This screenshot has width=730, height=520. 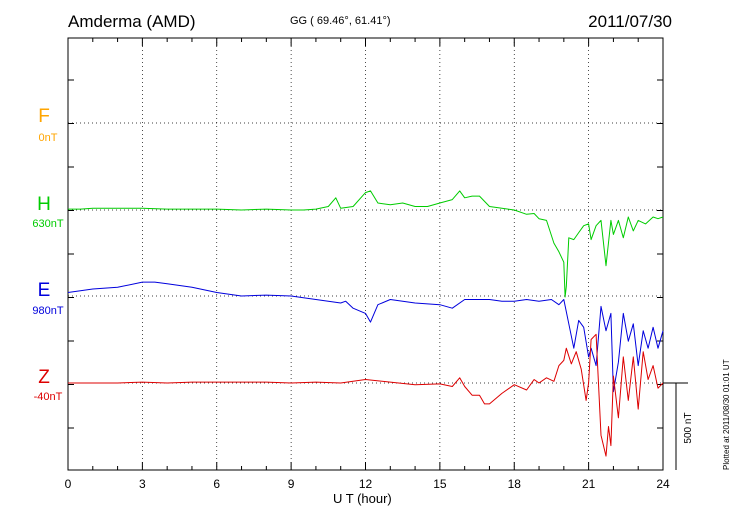 What do you see at coordinates (440, 484) in the screenshot?
I see `x-tick-label-15: 15` at bounding box center [440, 484].